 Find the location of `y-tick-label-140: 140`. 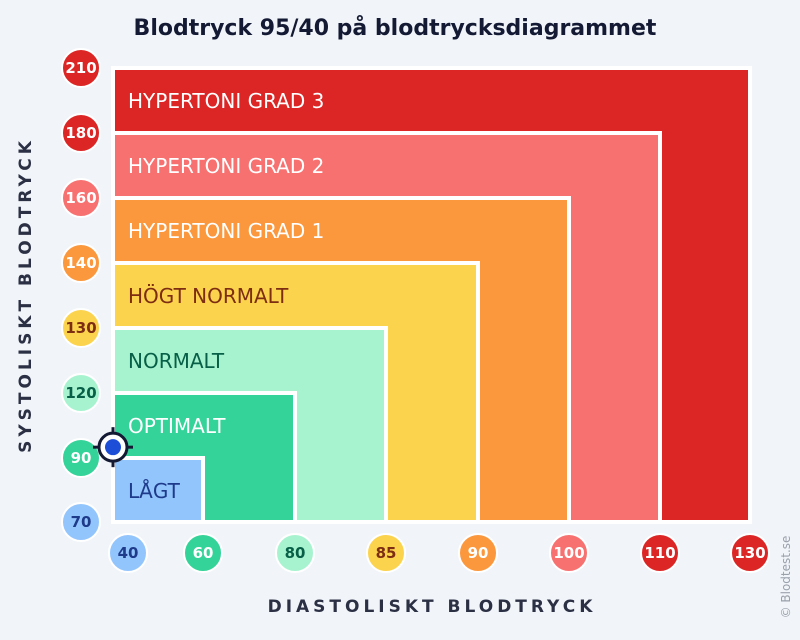

y-tick-label-140: 140 is located at coordinates (80, 263).